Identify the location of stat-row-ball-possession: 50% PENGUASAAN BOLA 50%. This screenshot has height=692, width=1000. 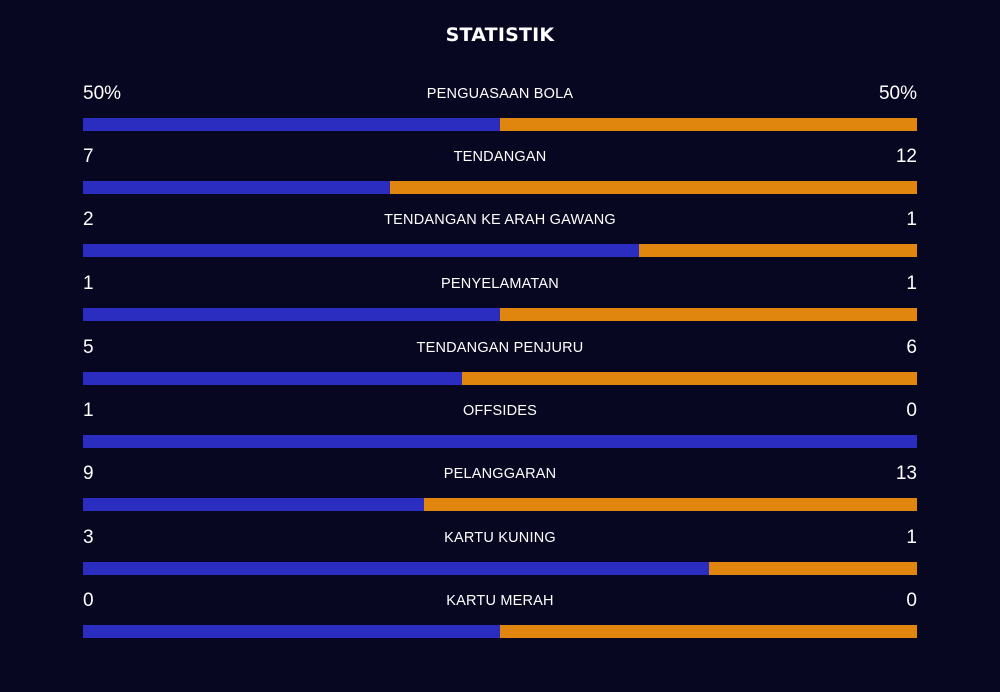
(500, 112).